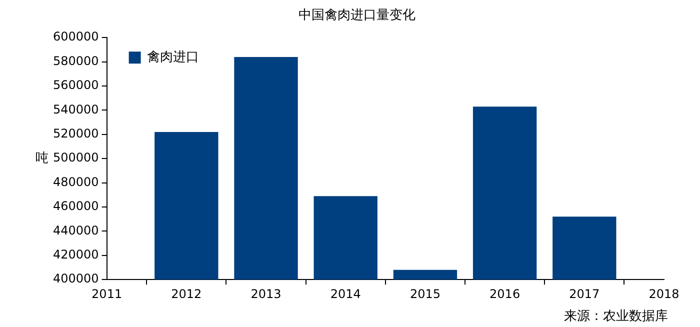  What do you see at coordinates (75, 206) in the screenshot?
I see `y-tick-label: 460000` at bounding box center [75, 206].